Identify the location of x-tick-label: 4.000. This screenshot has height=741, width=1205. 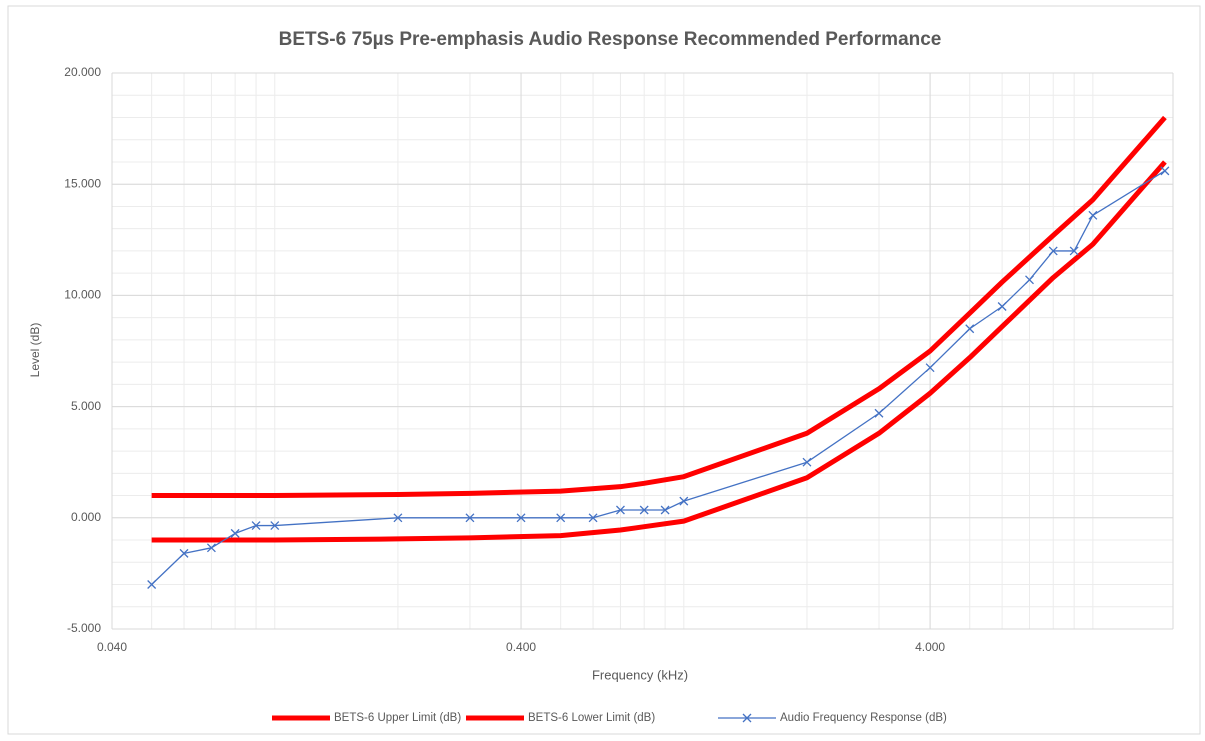
(930, 647).